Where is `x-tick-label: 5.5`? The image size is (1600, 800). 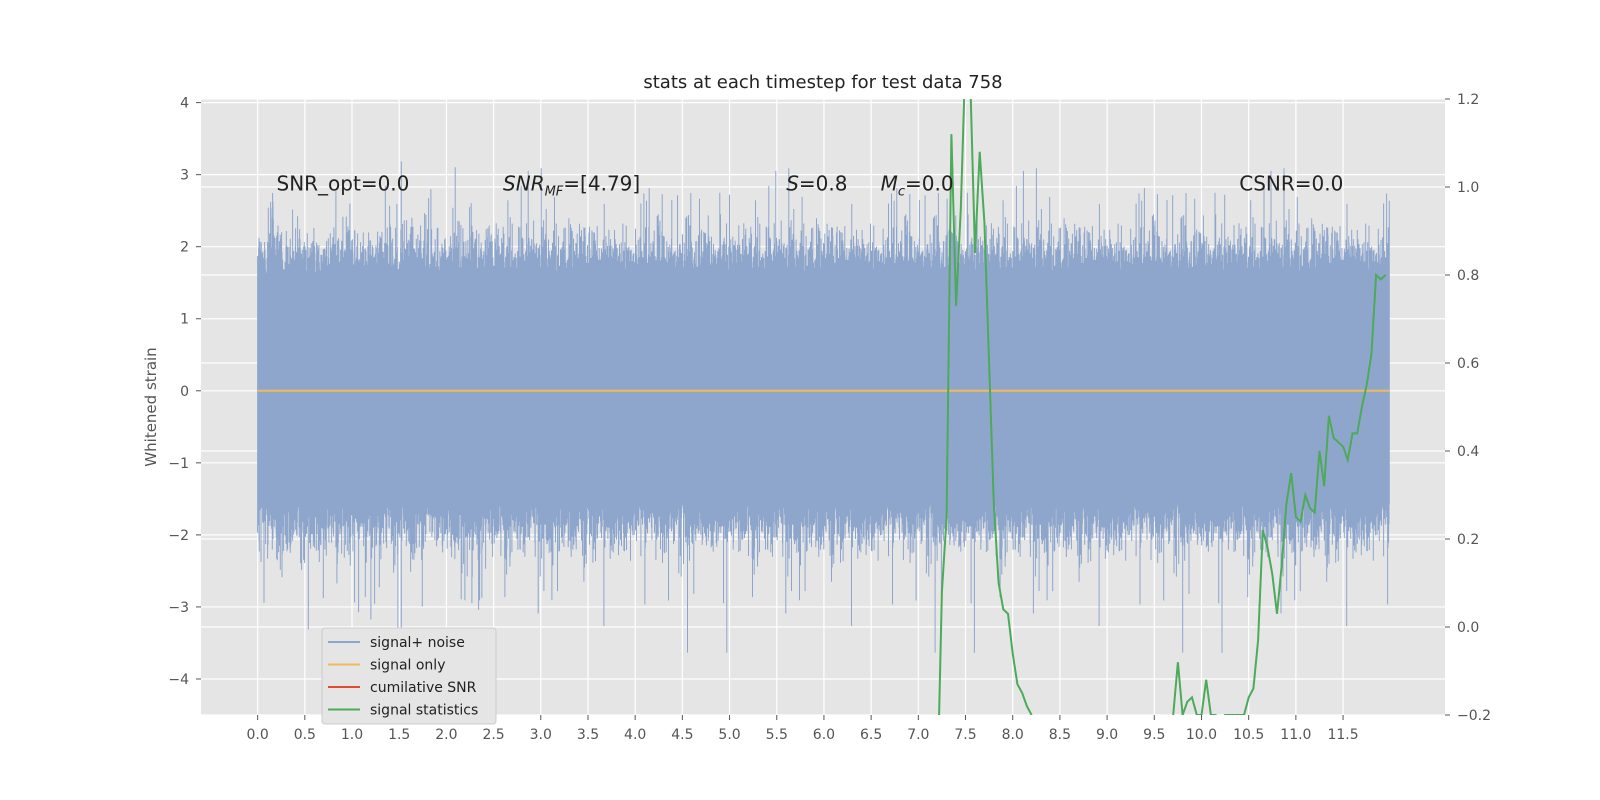 x-tick-label: 5.5 is located at coordinates (777, 735).